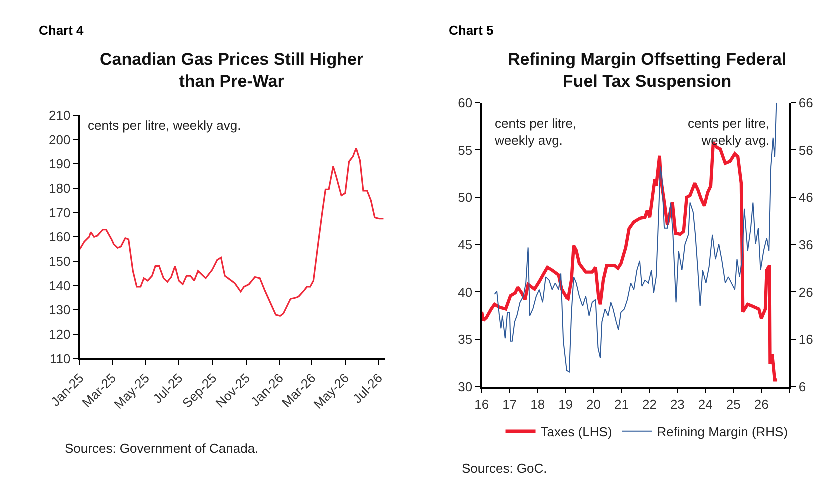 The width and height of the screenshot is (828, 483). I want to click on x-tick-label: 24, so click(705, 404).